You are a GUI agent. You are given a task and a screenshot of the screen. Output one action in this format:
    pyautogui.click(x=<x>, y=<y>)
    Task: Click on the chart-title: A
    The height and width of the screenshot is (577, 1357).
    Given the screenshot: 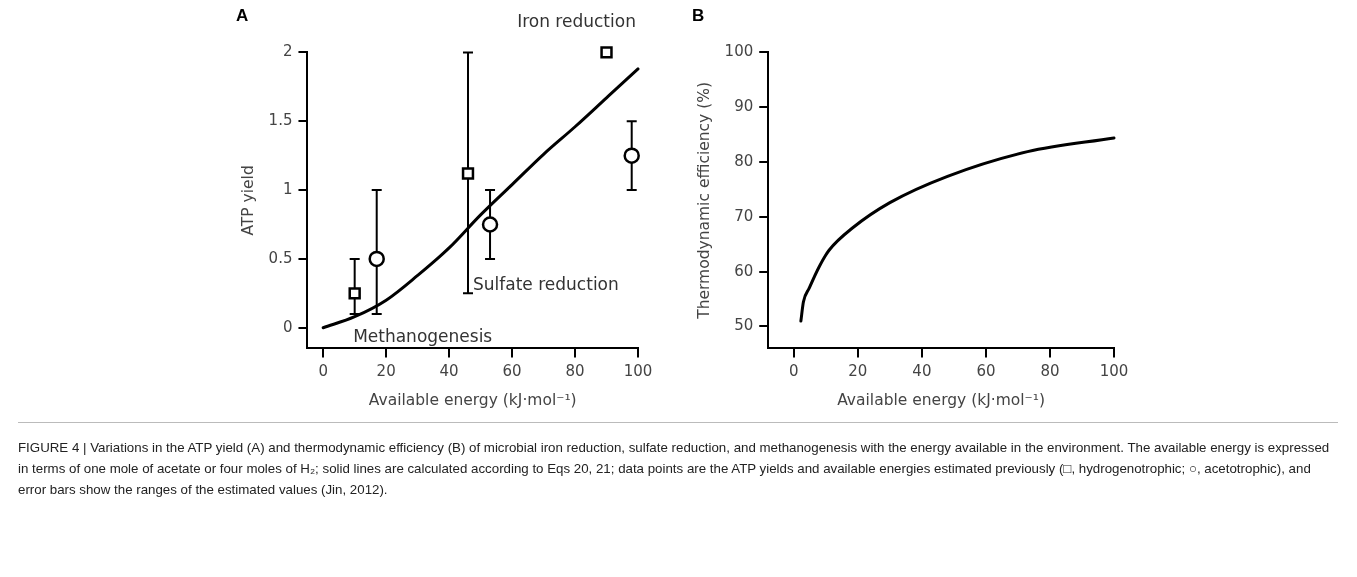 What is the action you would take?
    pyautogui.click(x=242, y=15)
    